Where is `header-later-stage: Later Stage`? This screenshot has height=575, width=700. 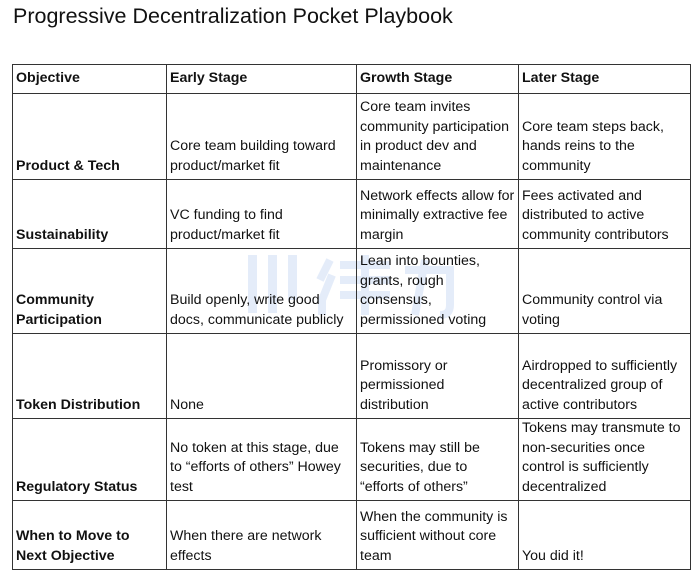
header-later-stage: Later Stage is located at coordinates (604, 79).